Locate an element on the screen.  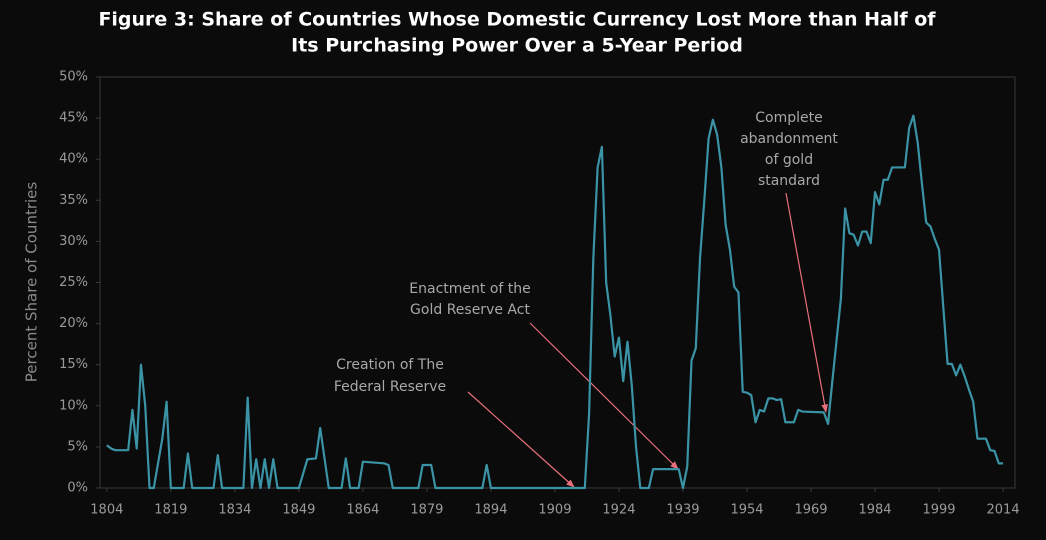
x-tick-label: 1939 is located at coordinates (682, 510).